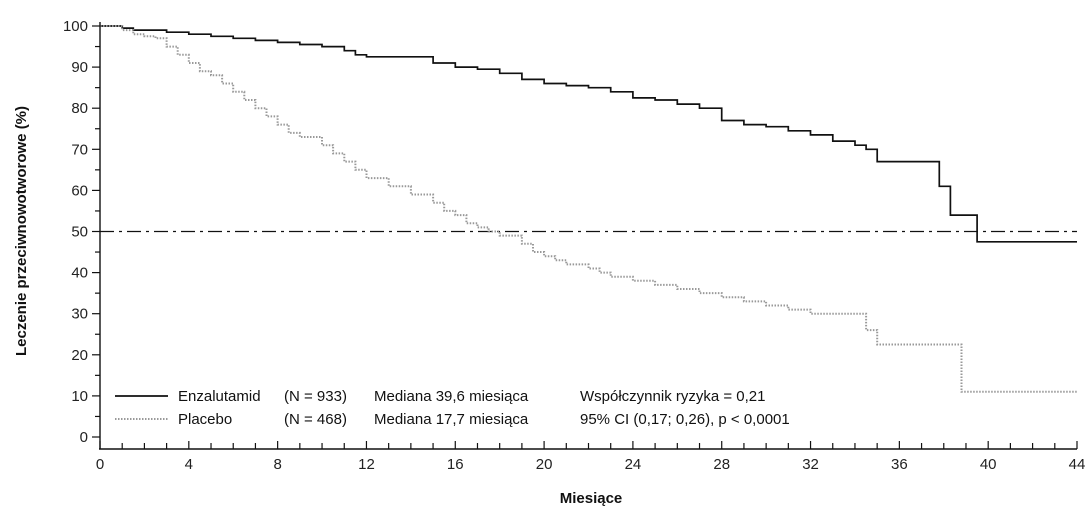 This screenshot has width=1088, height=509. I want to click on legend-stat: Współczynnik ryzyka = 0,21, so click(673, 396).